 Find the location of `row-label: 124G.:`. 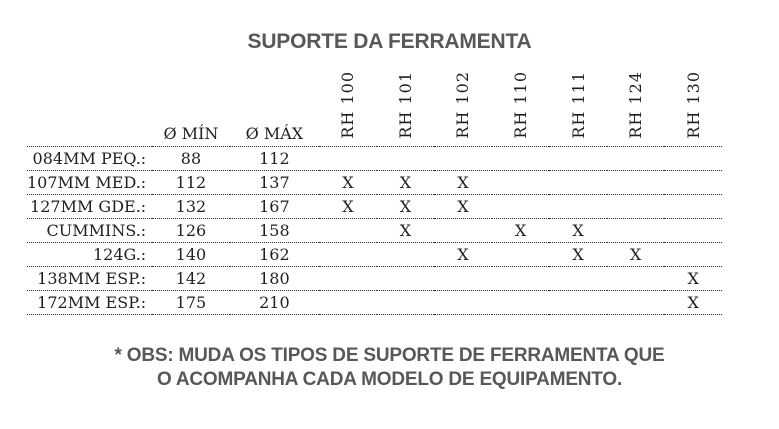

row-label: 124G.: is located at coordinates (119, 254).